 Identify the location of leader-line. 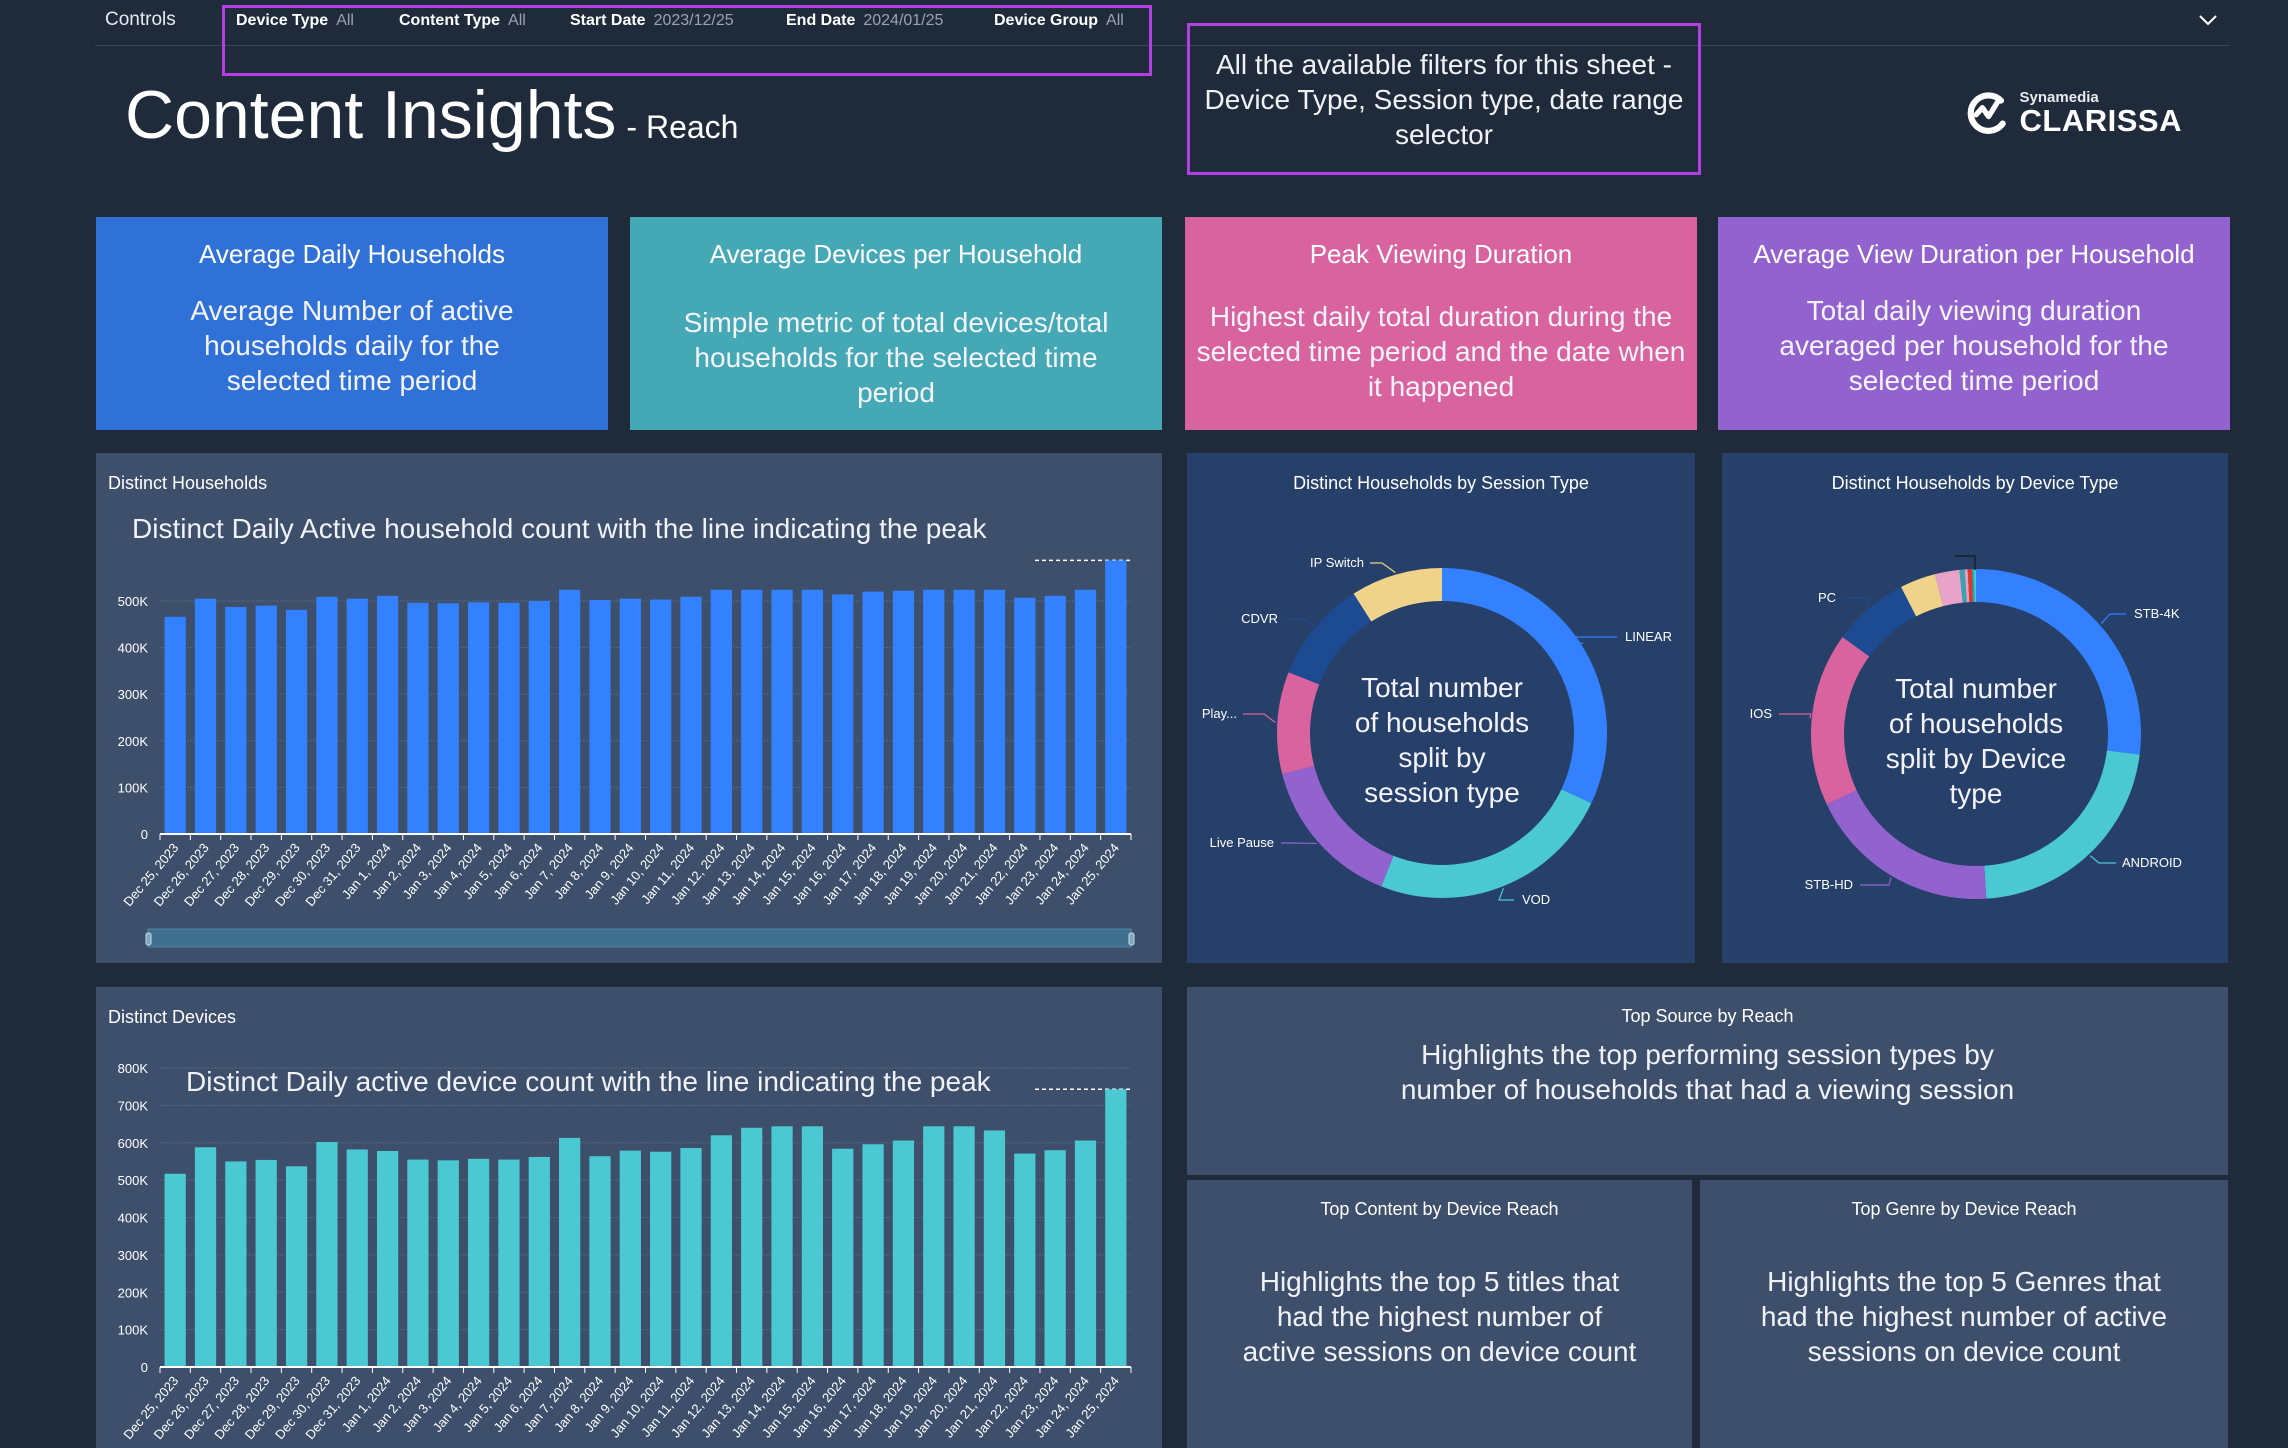
(1299, 622).